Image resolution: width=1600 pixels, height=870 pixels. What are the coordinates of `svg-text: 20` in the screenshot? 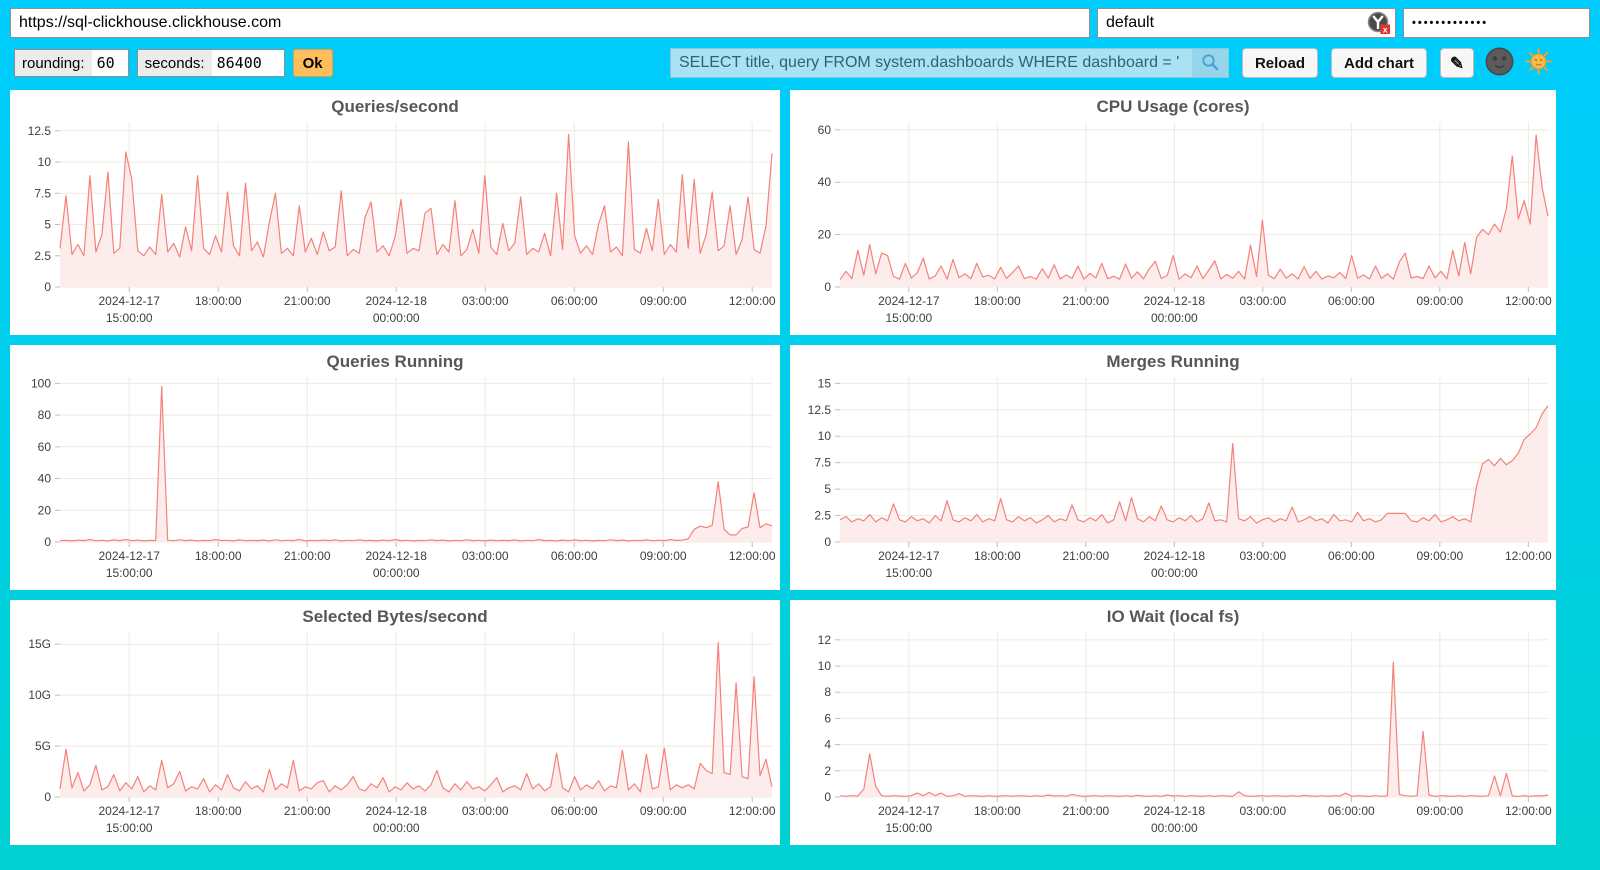 It's located at (45, 510).